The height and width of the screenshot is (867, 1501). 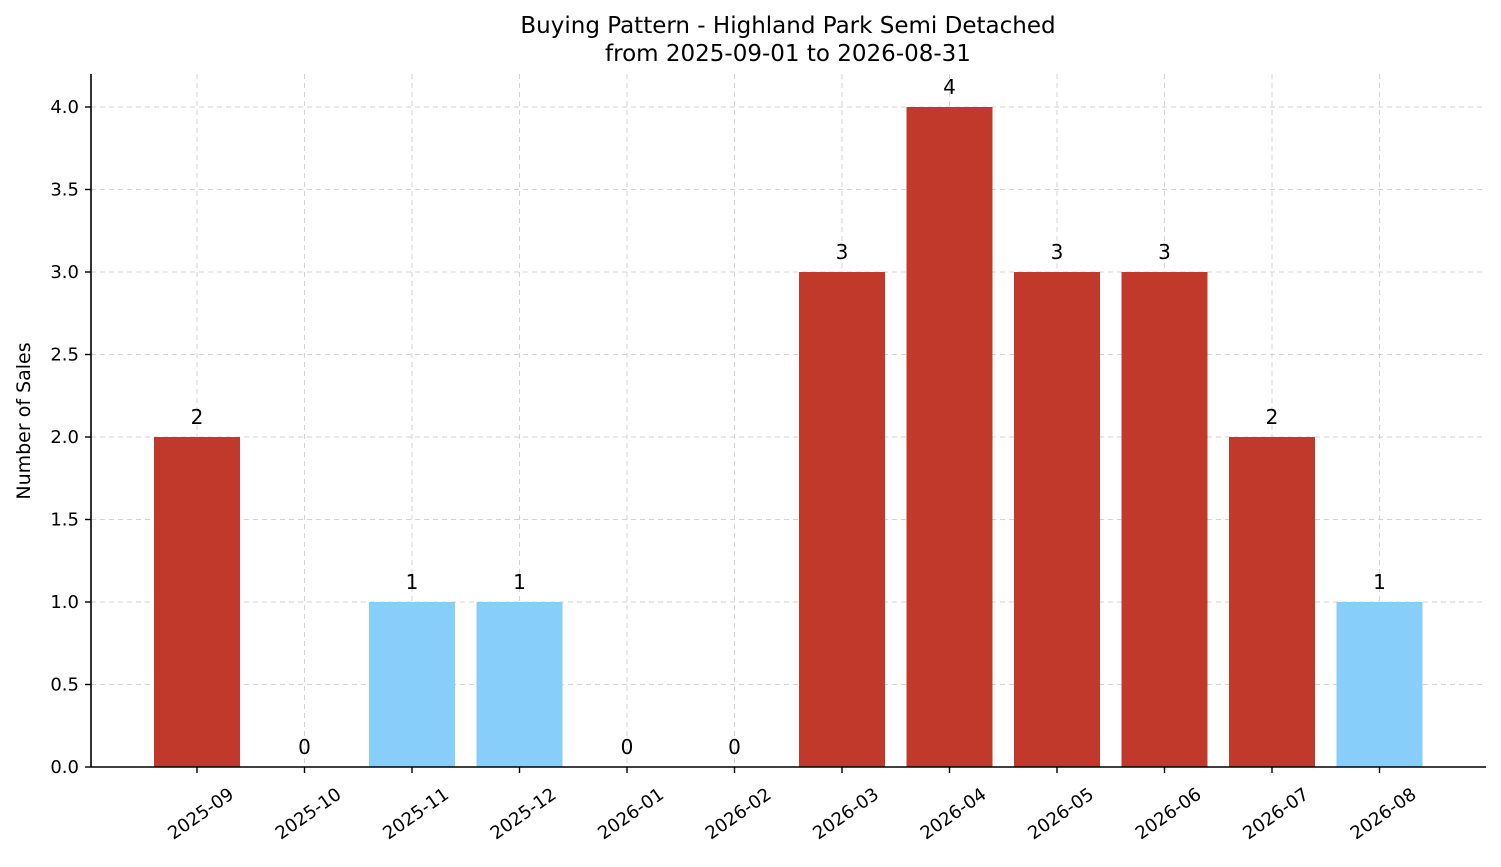 What do you see at coordinates (64, 272) in the screenshot?
I see `y-tick-label: 3.0` at bounding box center [64, 272].